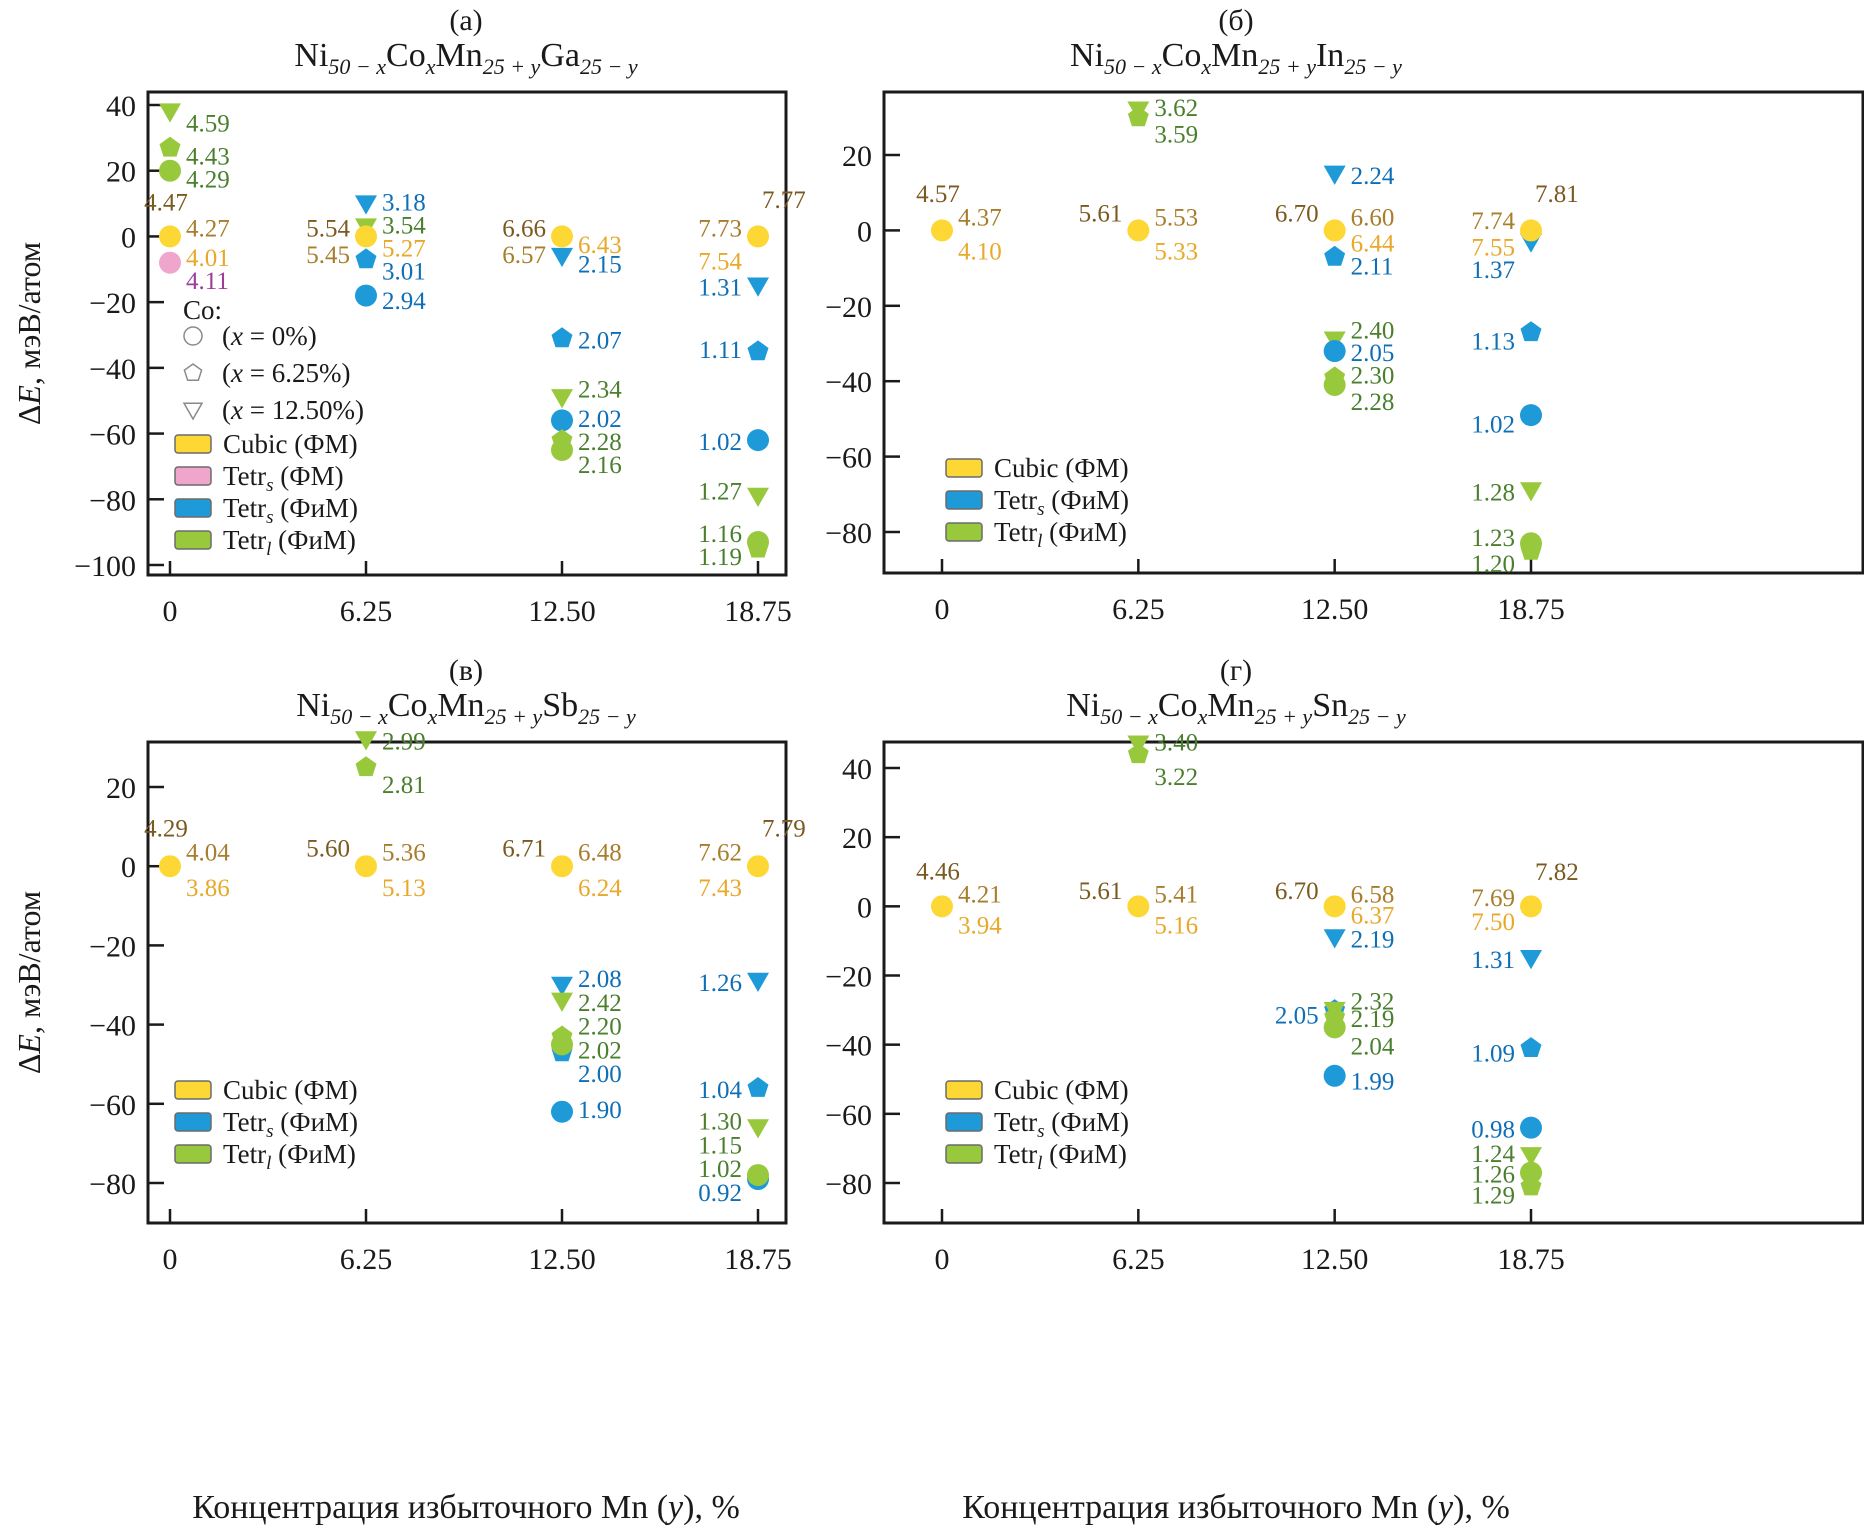 The image size is (1864, 1533). I want to click on value-label: 2.24, so click(1373, 176).